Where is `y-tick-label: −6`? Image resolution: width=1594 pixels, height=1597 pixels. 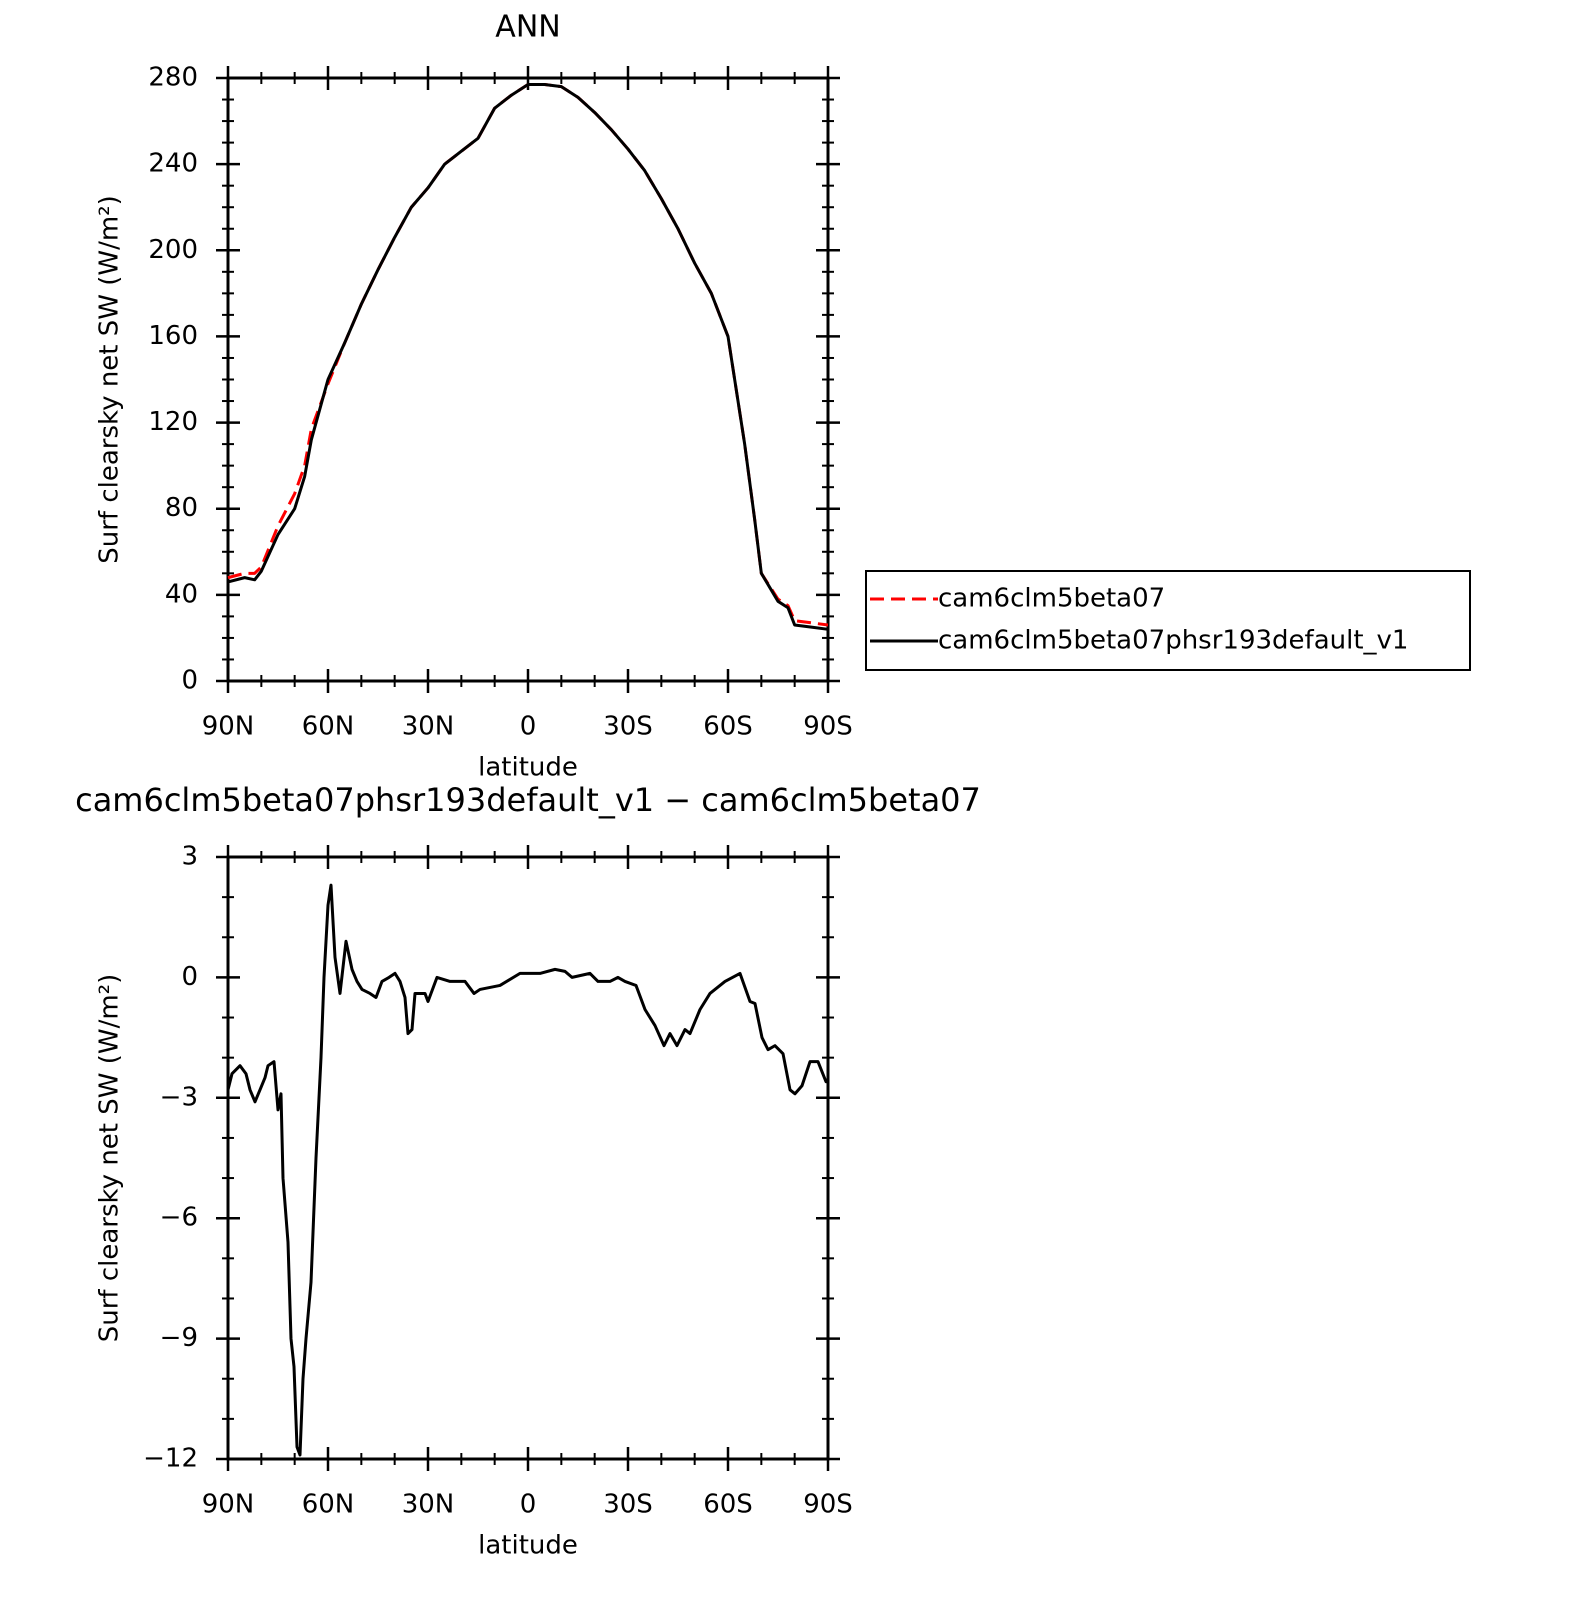 y-tick-label: −6 is located at coordinates (179, 1218).